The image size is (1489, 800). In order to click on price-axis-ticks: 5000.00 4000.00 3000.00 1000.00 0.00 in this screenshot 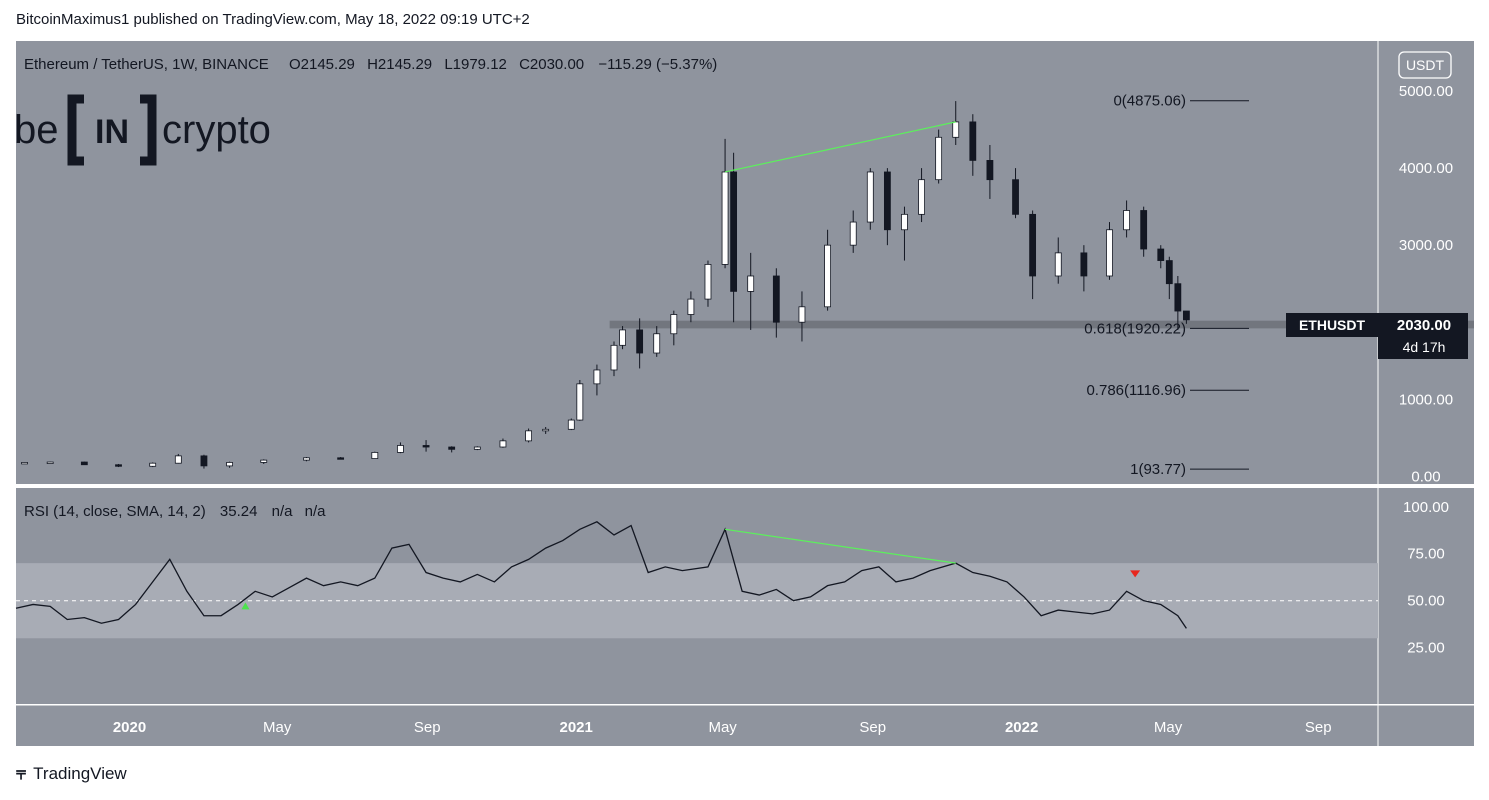, I will do `click(1426, 284)`.